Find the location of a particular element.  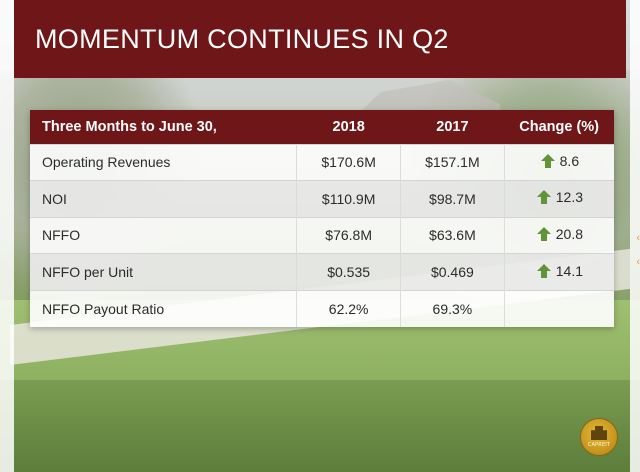

change-cell: 12.3 is located at coordinates (559, 199).